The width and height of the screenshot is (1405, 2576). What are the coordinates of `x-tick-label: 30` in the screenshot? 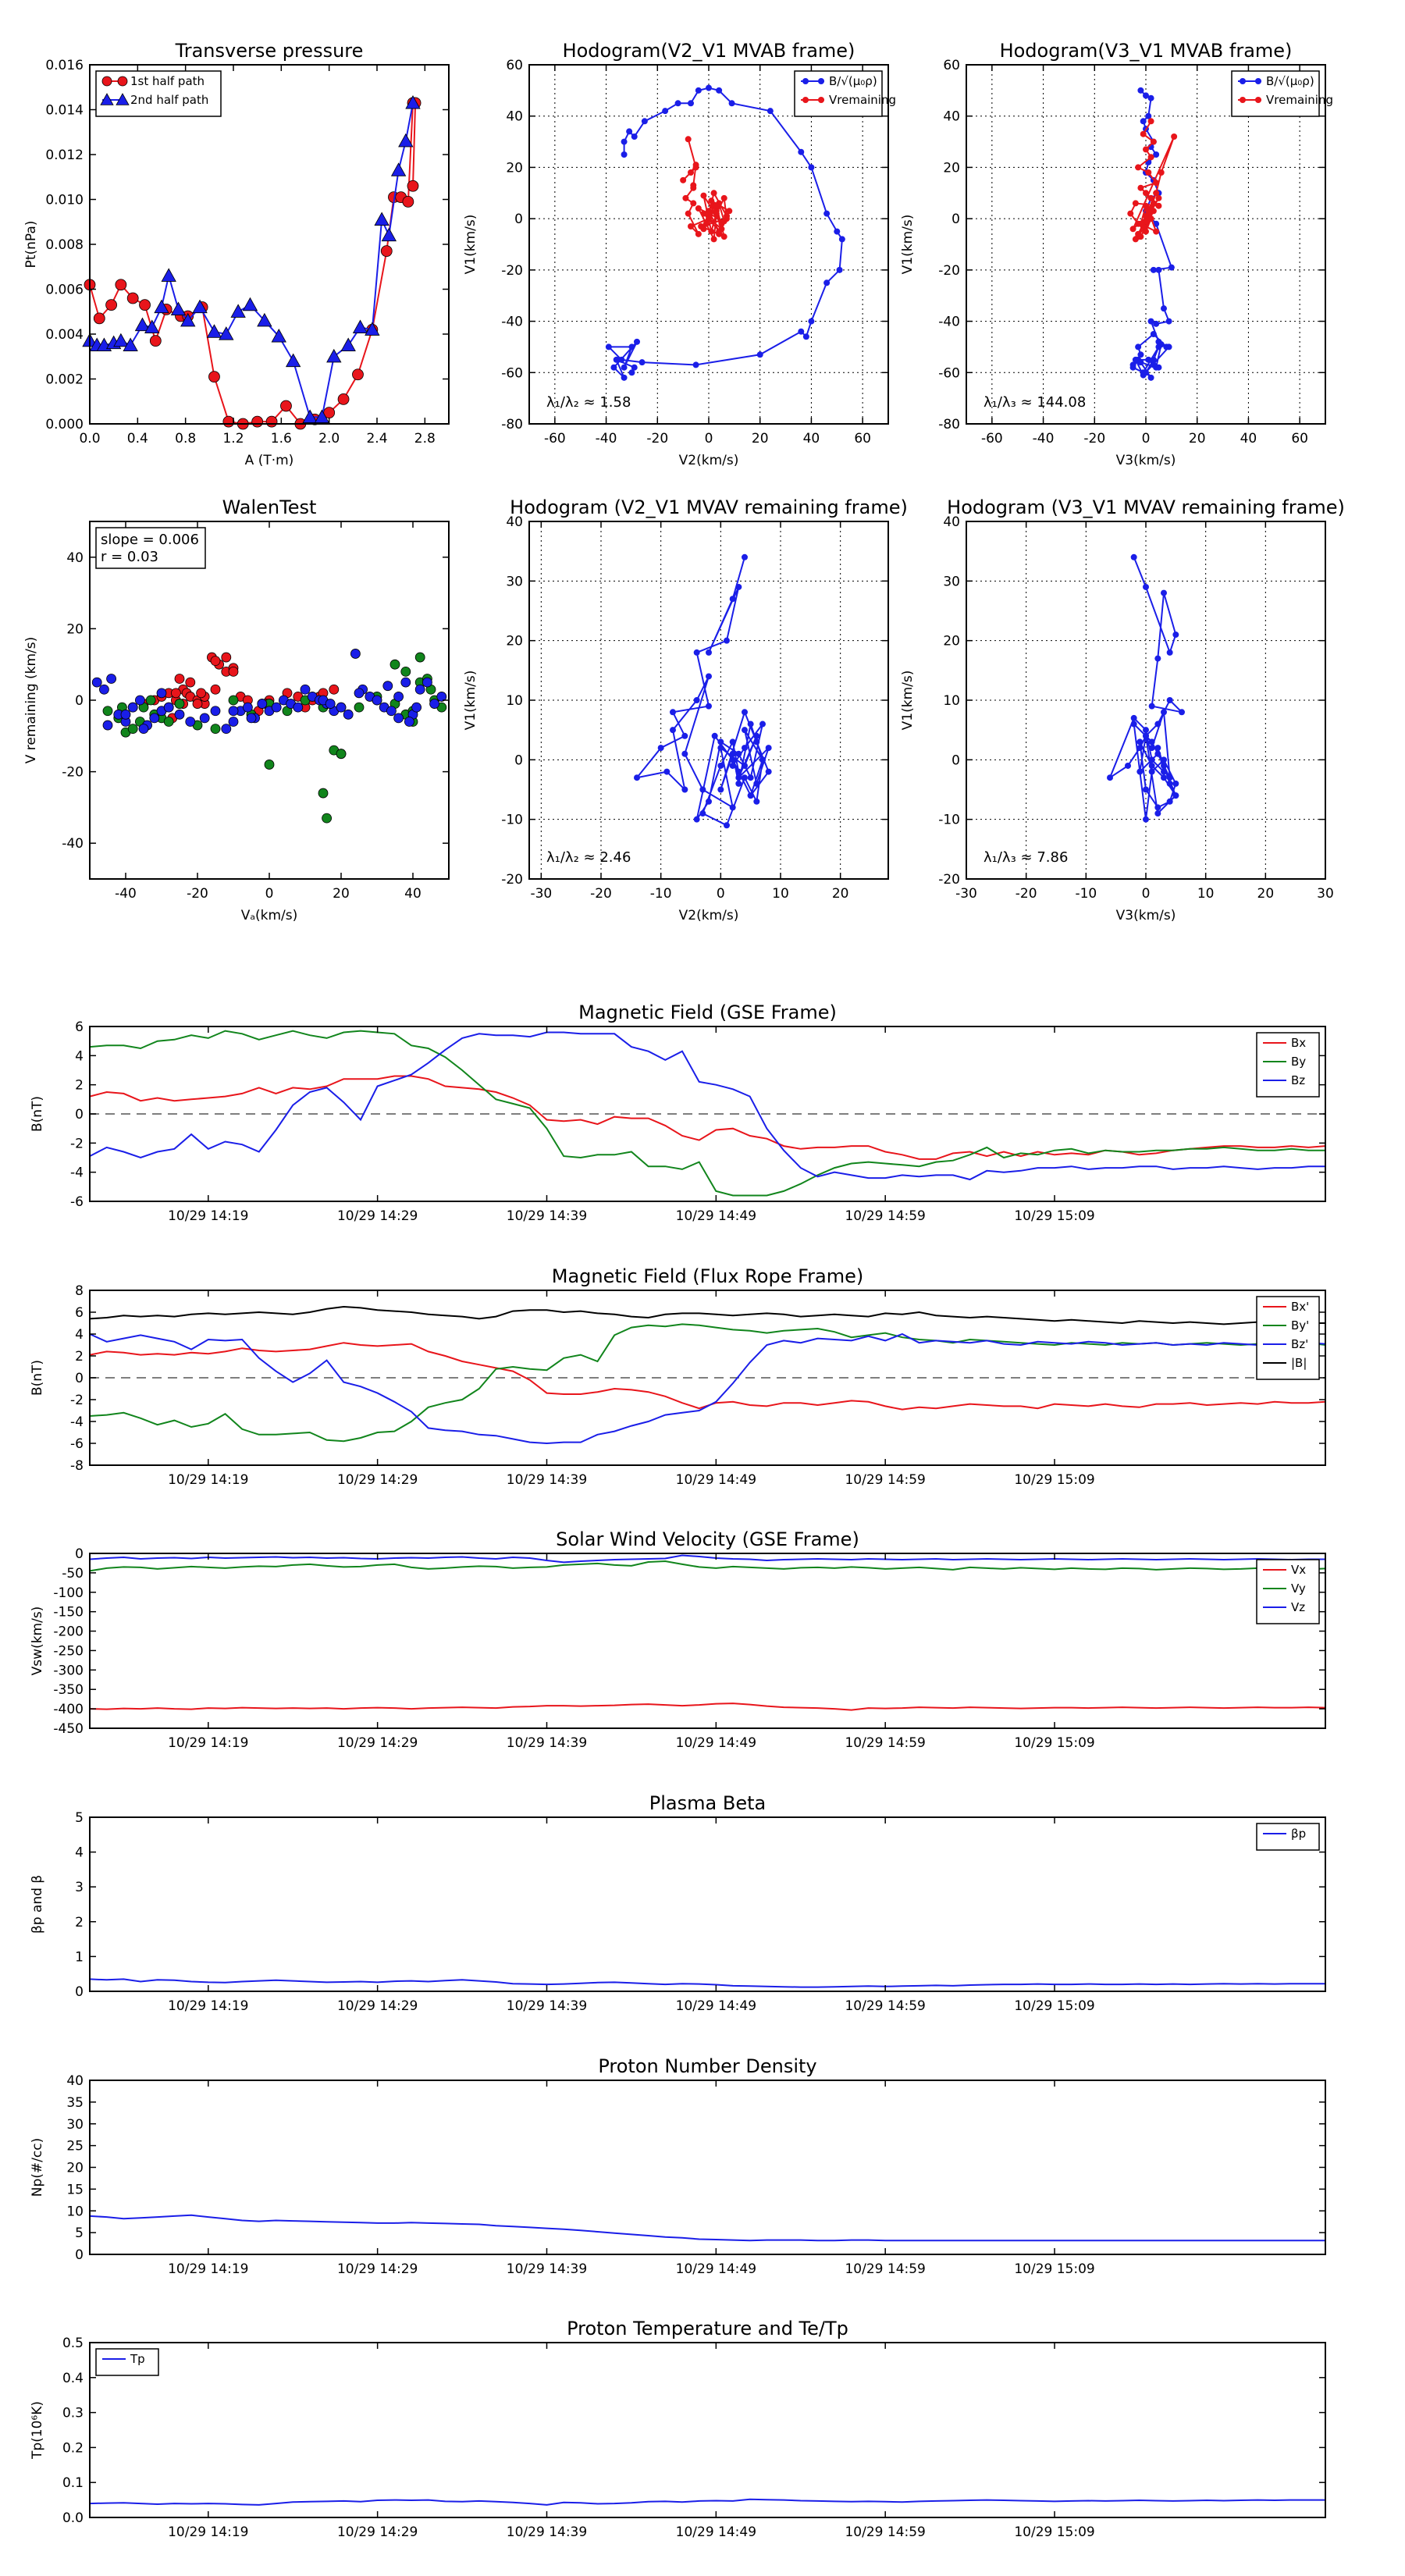 It's located at (1325, 894).